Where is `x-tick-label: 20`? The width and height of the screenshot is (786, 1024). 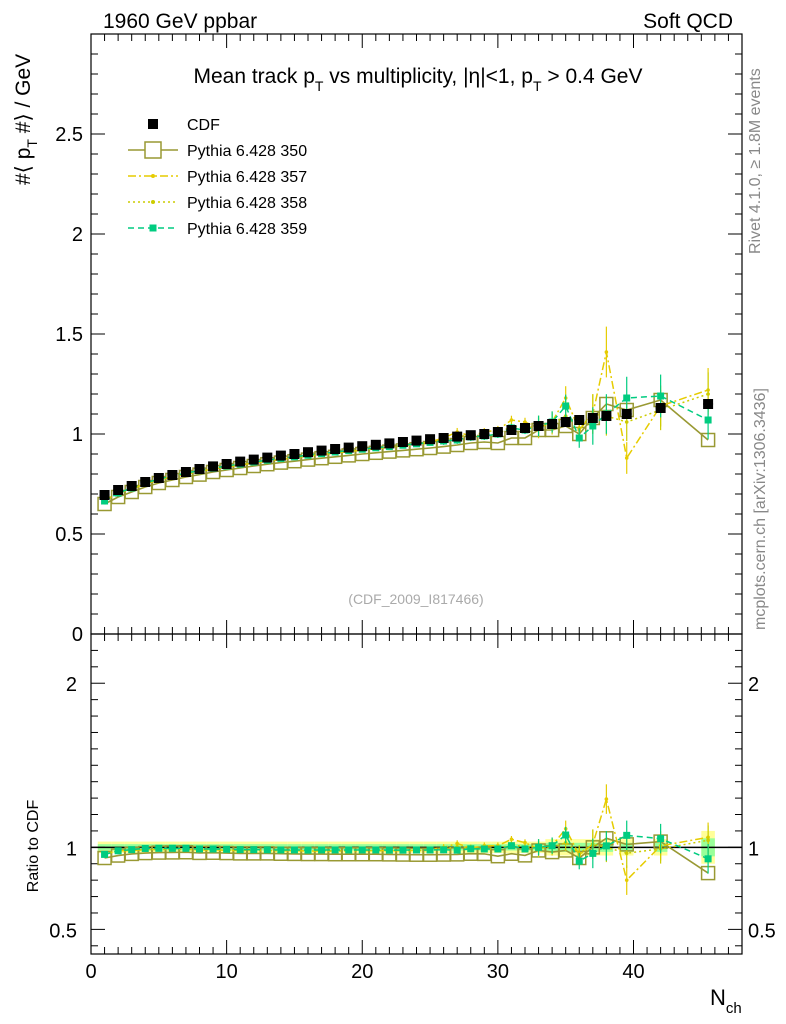
x-tick-label: 20 is located at coordinates (362, 972).